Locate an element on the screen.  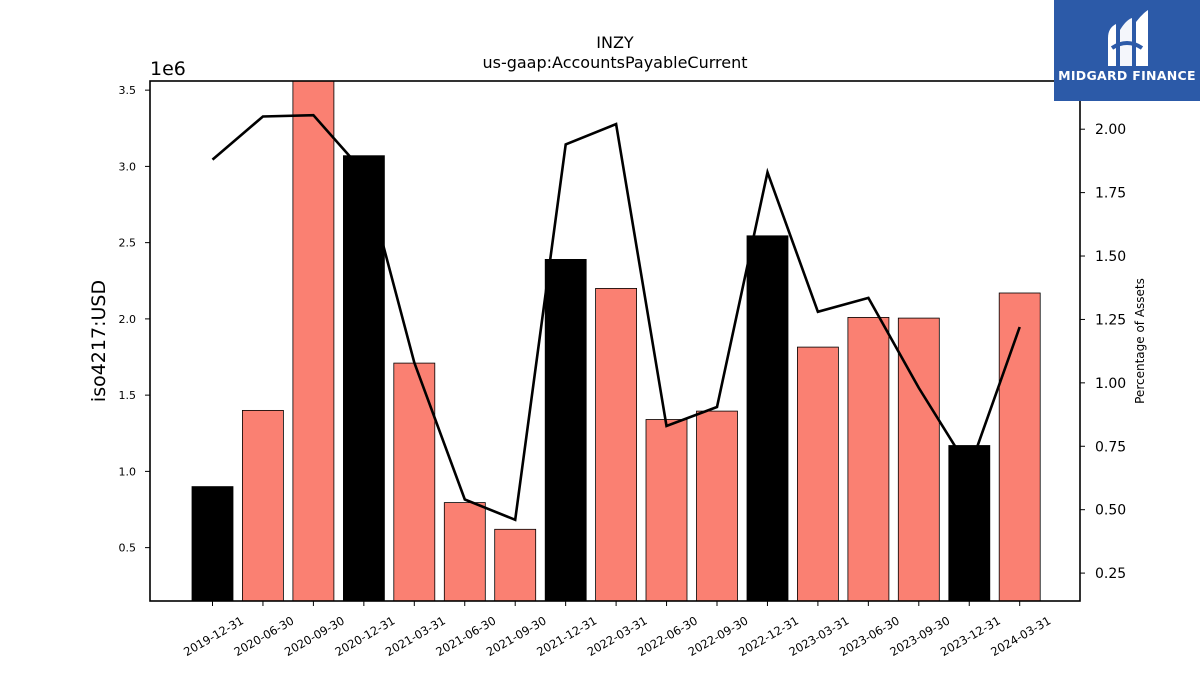
y2-tick-label: 0.50 is located at coordinates (1110, 511).